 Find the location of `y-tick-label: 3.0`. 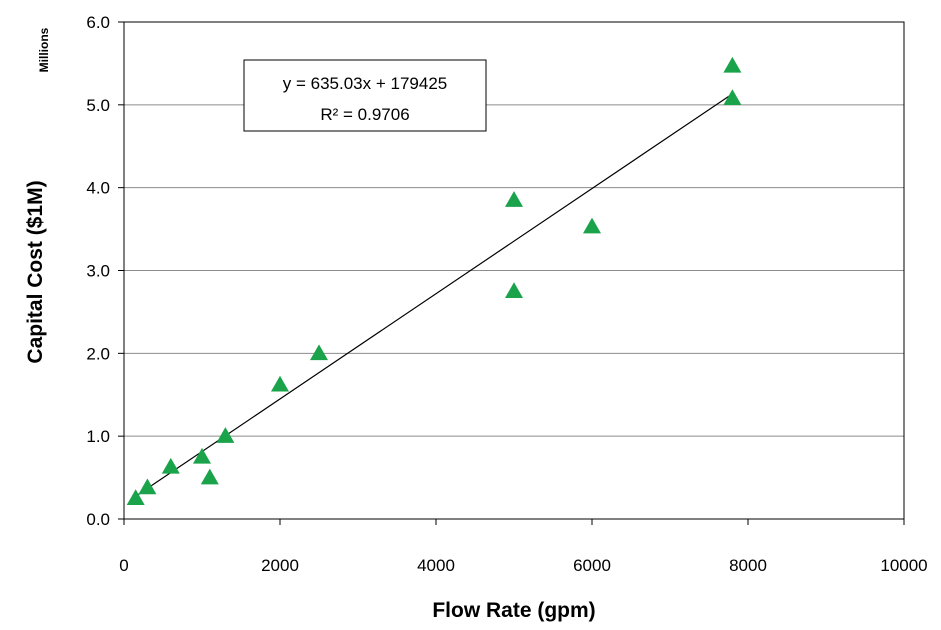

y-tick-label: 3.0 is located at coordinates (98, 271).